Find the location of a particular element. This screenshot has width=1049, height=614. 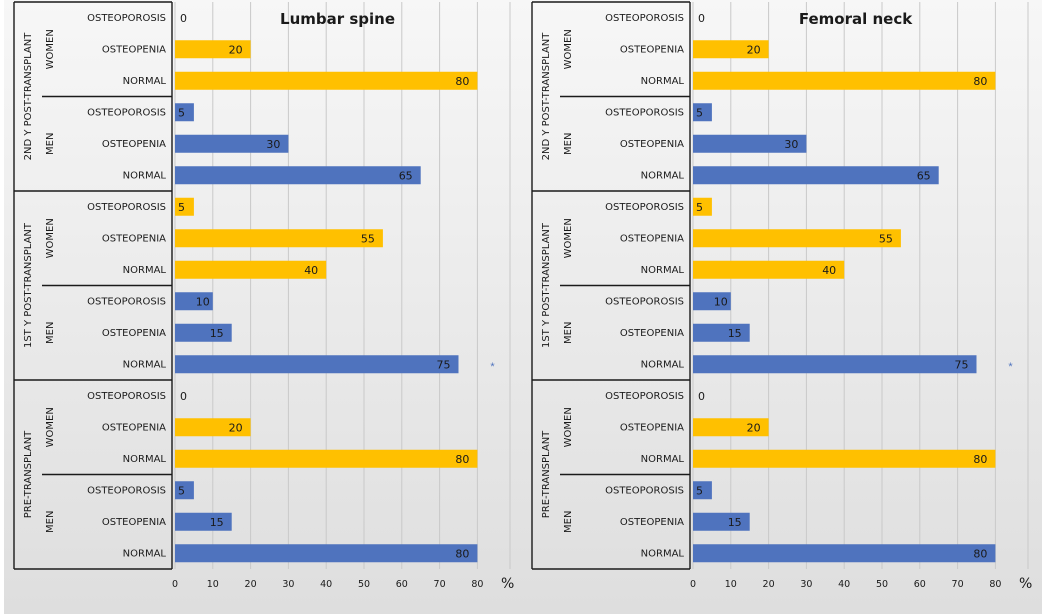

phase-label-pre-transplant: PRE-TRANSPLANT is located at coordinates (546, 474).